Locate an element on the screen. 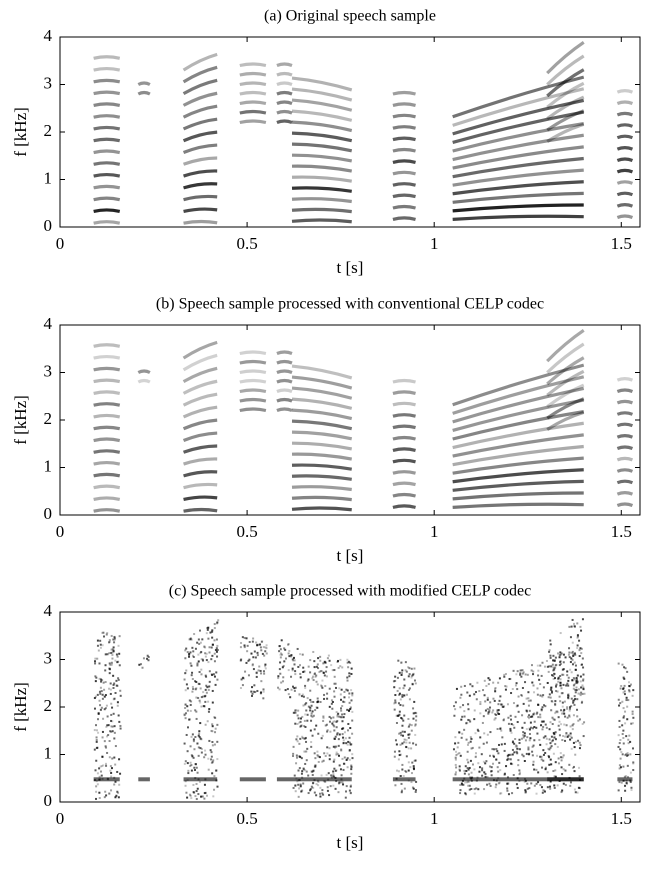 This screenshot has width=661, height=872. y-tick-label: 3 is located at coordinates (48, 370).